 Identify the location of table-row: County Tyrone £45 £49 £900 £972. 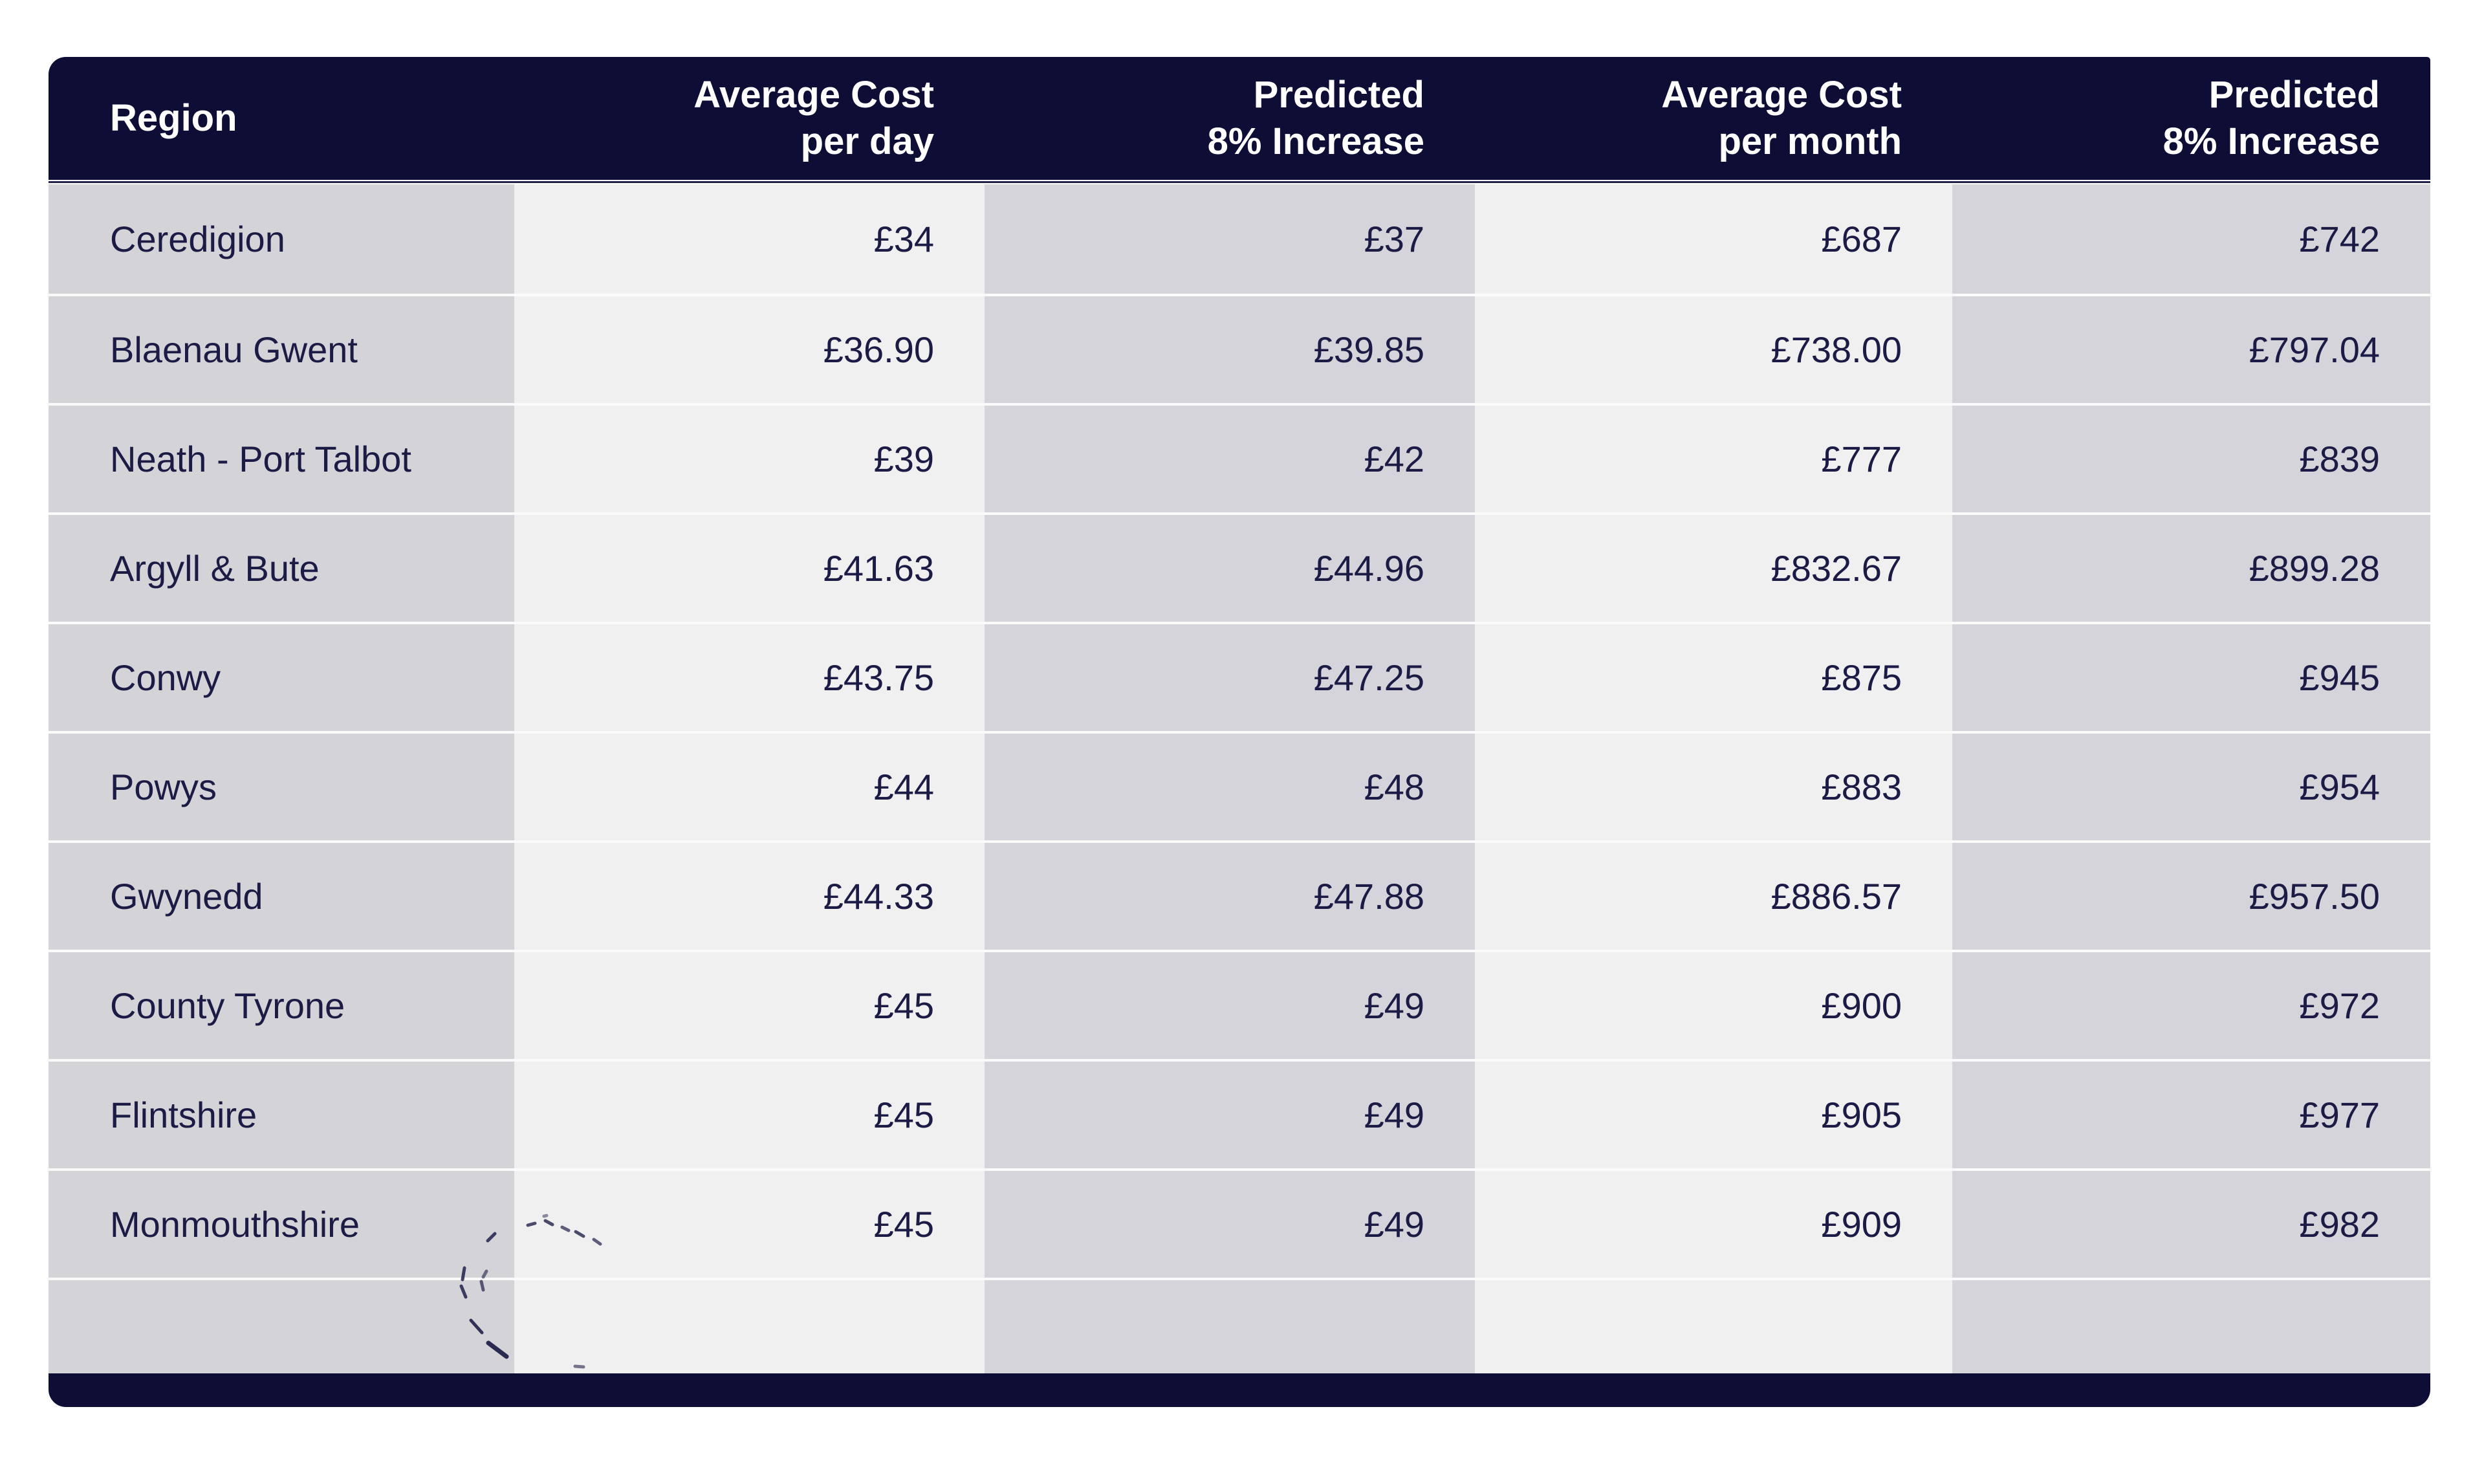
(1239, 1004).